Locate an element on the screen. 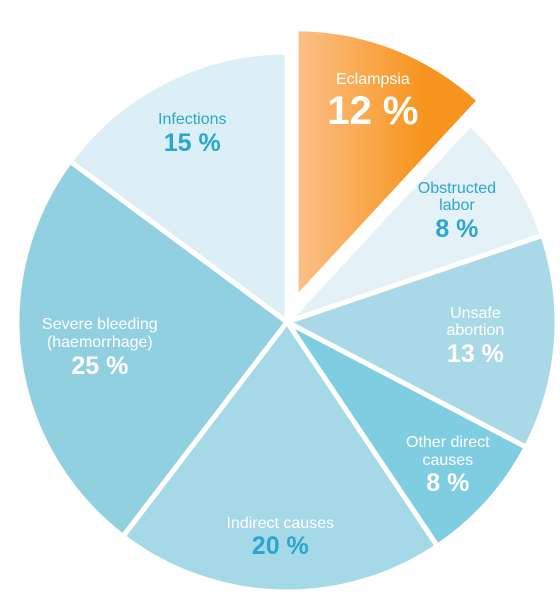 This screenshot has height=595, width=560. value-label: 25 % is located at coordinates (100, 365).